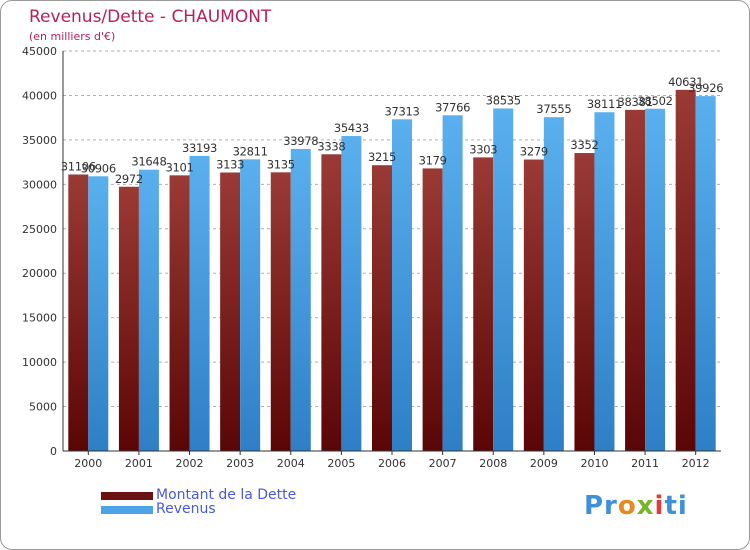  What do you see at coordinates (584, 302) in the screenshot?
I see `bar-dette-2010` at bounding box center [584, 302].